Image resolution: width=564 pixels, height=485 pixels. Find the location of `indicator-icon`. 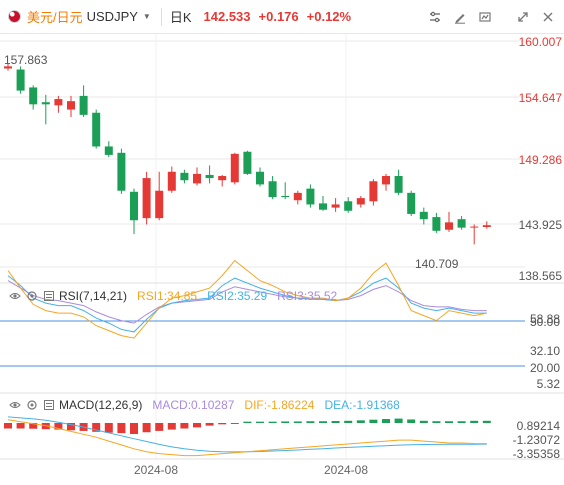

indicator-icon is located at coordinates (485, 17).